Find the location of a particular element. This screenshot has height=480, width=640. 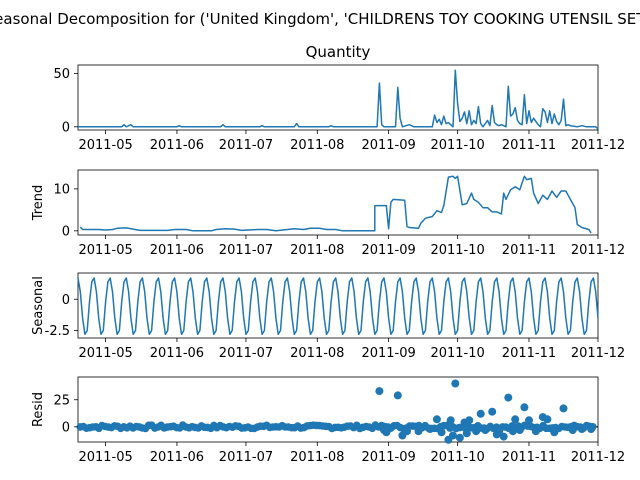

y-tick-label: 10 is located at coordinates (61, 189).